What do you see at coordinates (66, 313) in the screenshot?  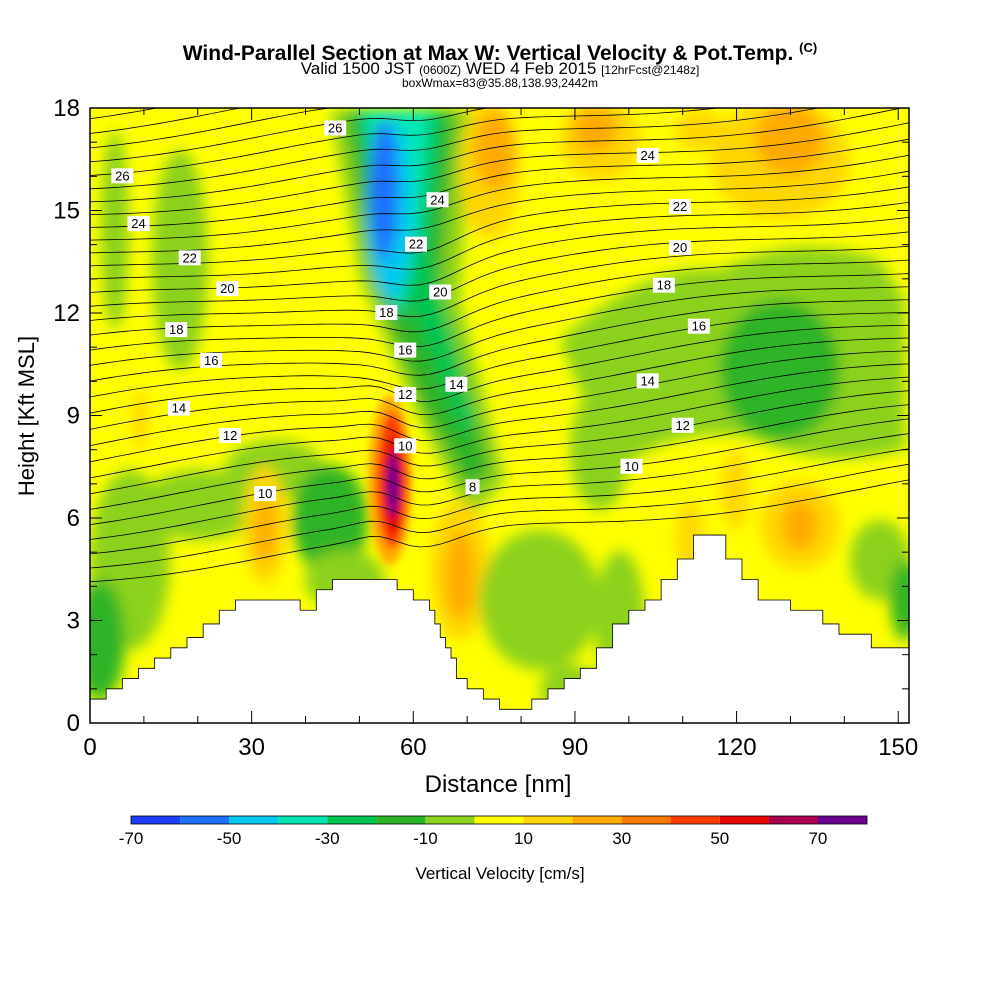 I see `y-tick-label: 12` at bounding box center [66, 313].